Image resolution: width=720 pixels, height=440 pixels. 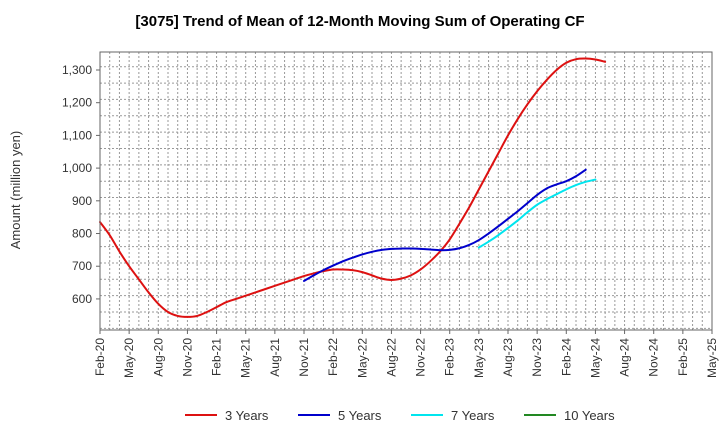 I want to click on legend-label-3-years: 3 Years, so click(x=247, y=415).